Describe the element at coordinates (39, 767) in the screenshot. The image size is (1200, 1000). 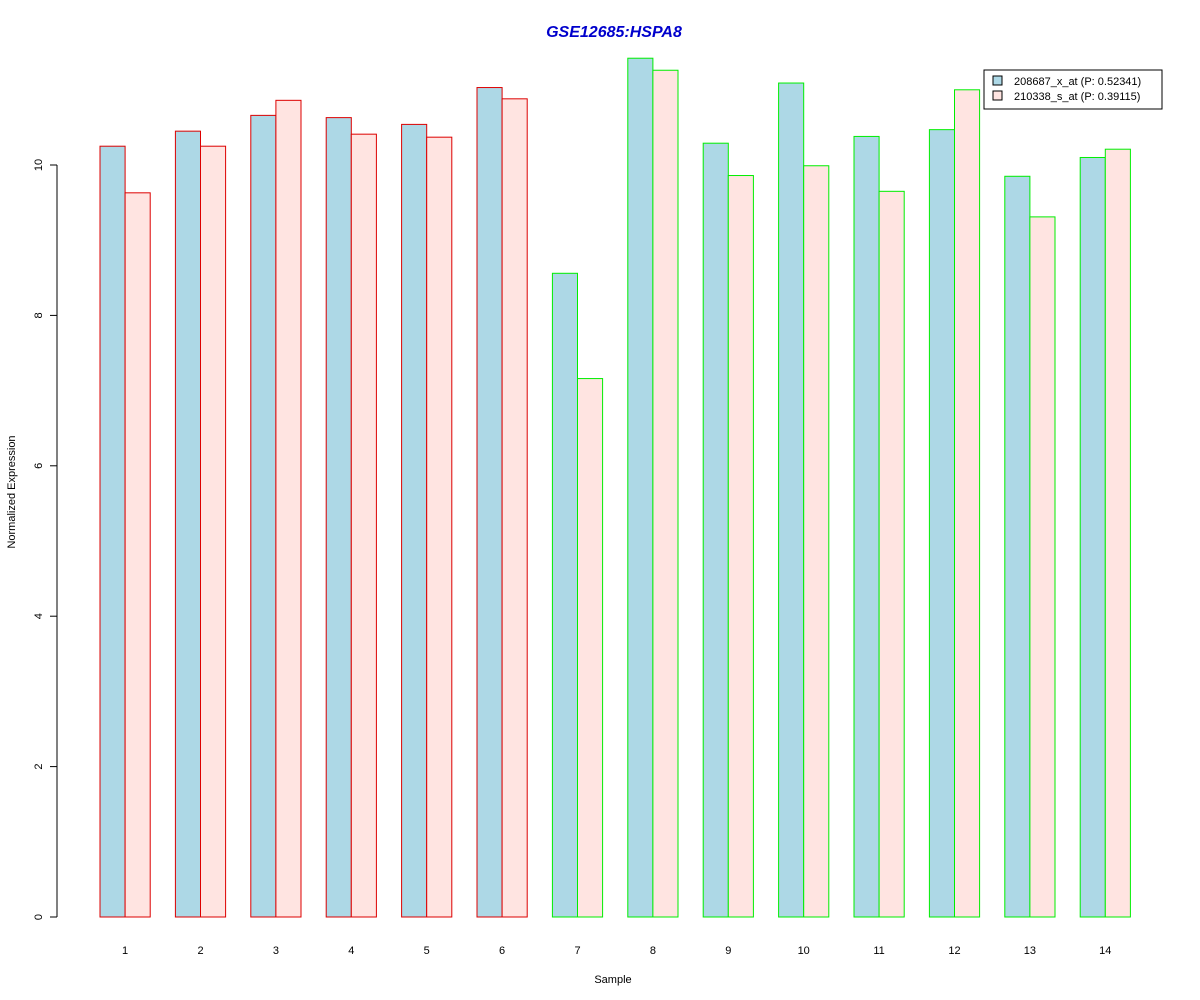
I see `y-tick-label: 2` at that location.